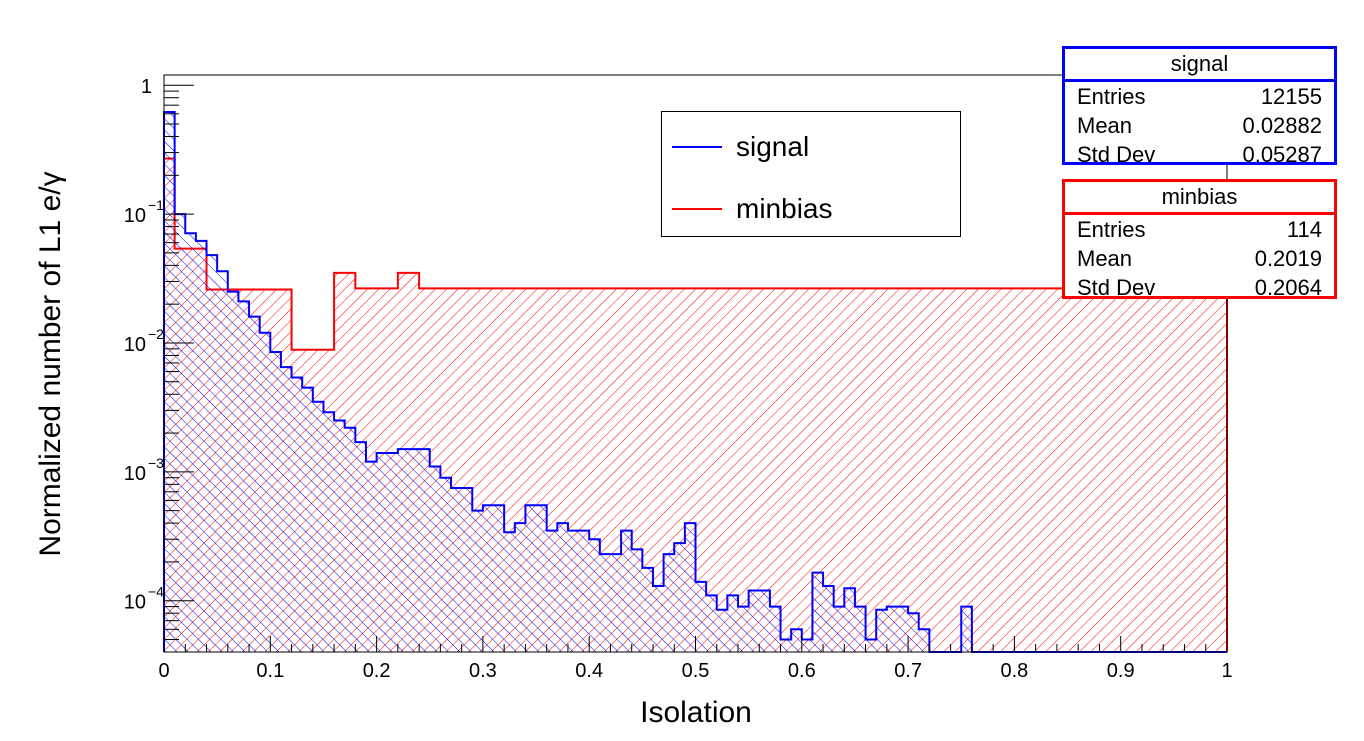 The image size is (1364, 741). What do you see at coordinates (1199, 125) in the screenshot?
I see `stats-row: Mean 0.02882` at bounding box center [1199, 125].